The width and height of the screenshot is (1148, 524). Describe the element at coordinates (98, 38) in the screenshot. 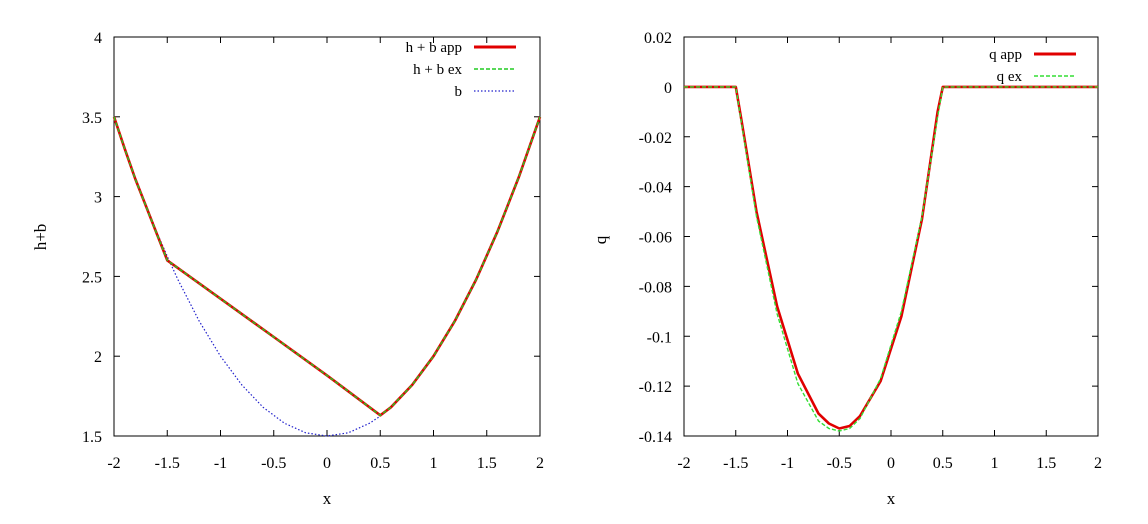

I see `y-tick-label: 4` at that location.